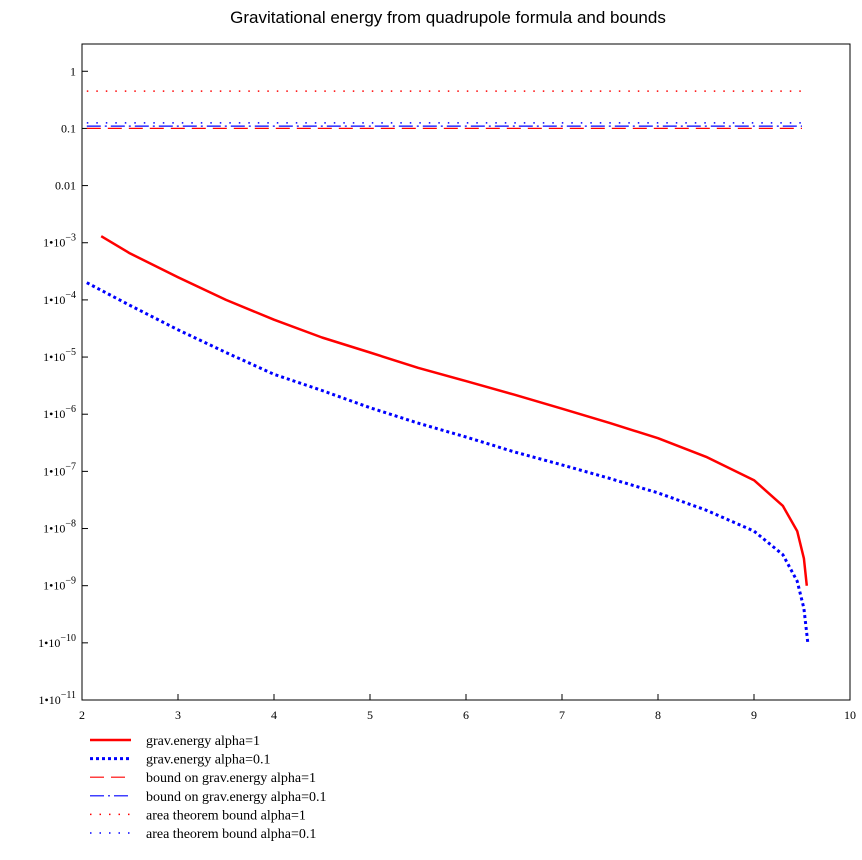 The height and width of the screenshot is (860, 862). What do you see at coordinates (68, 128) in the screenshot?
I see `y-tick-label: 0.1` at bounding box center [68, 128].